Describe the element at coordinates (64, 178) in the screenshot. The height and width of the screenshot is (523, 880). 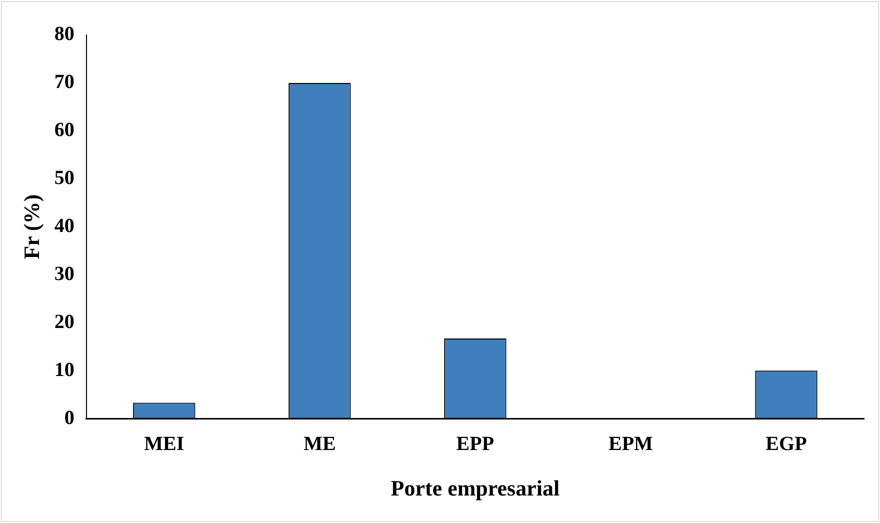
I see `y-tick-label: 50` at that location.